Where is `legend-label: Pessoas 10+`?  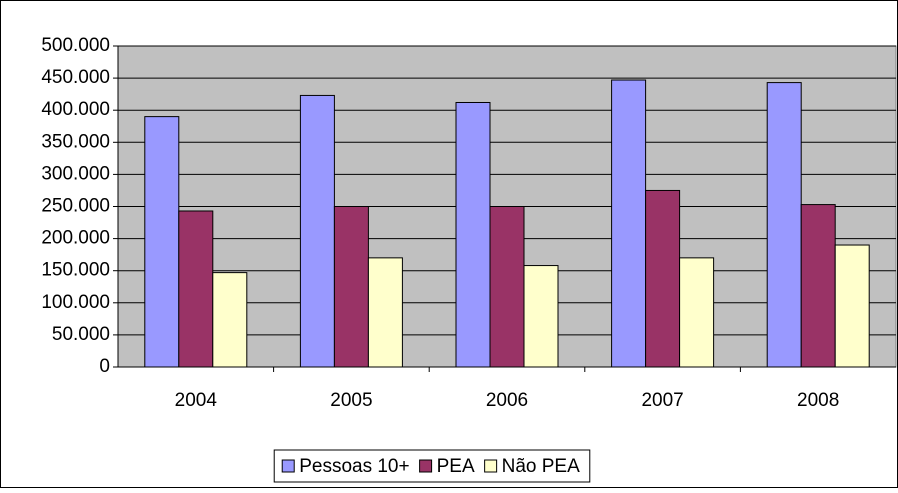
legend-label: Pessoas 10+ is located at coordinates (354, 466).